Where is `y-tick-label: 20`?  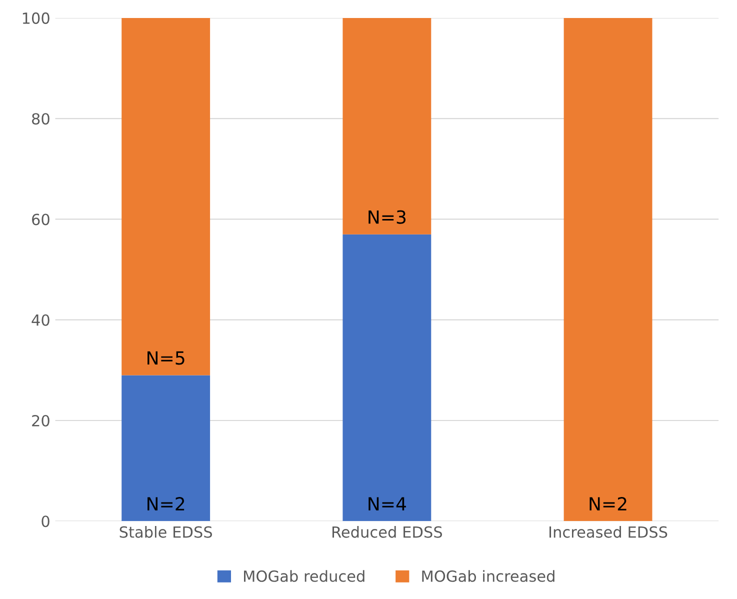
y-tick-label: 20 is located at coordinates (41, 420).